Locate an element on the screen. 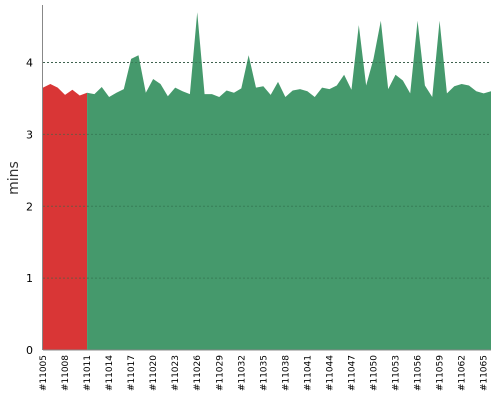  y-tick-label: 3 is located at coordinates (29, 134).